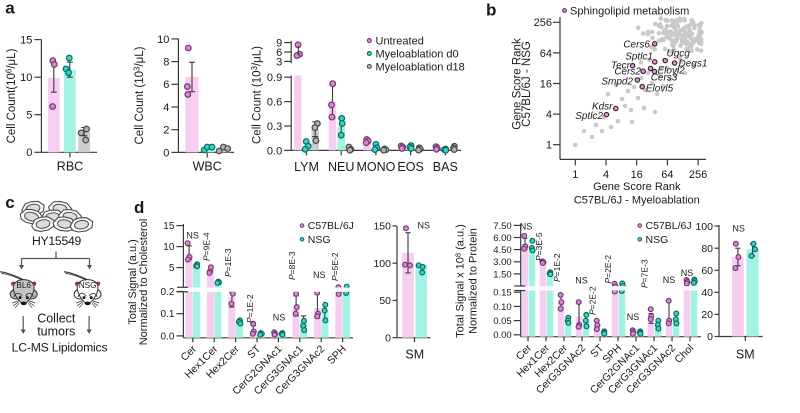 This screenshot has width=800, height=413. What do you see at coordinates (274, 78) in the screenshot?
I see `svg-text: 0.9` at bounding box center [274, 78].